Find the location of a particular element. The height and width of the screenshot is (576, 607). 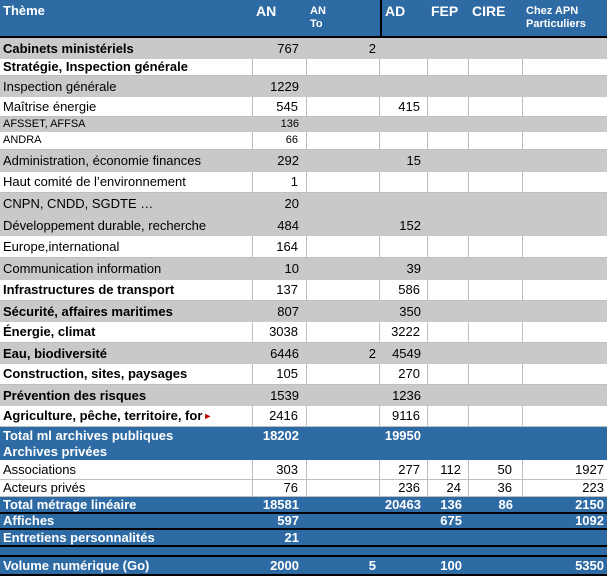

cell-an: 767 is located at coordinates (288, 48).